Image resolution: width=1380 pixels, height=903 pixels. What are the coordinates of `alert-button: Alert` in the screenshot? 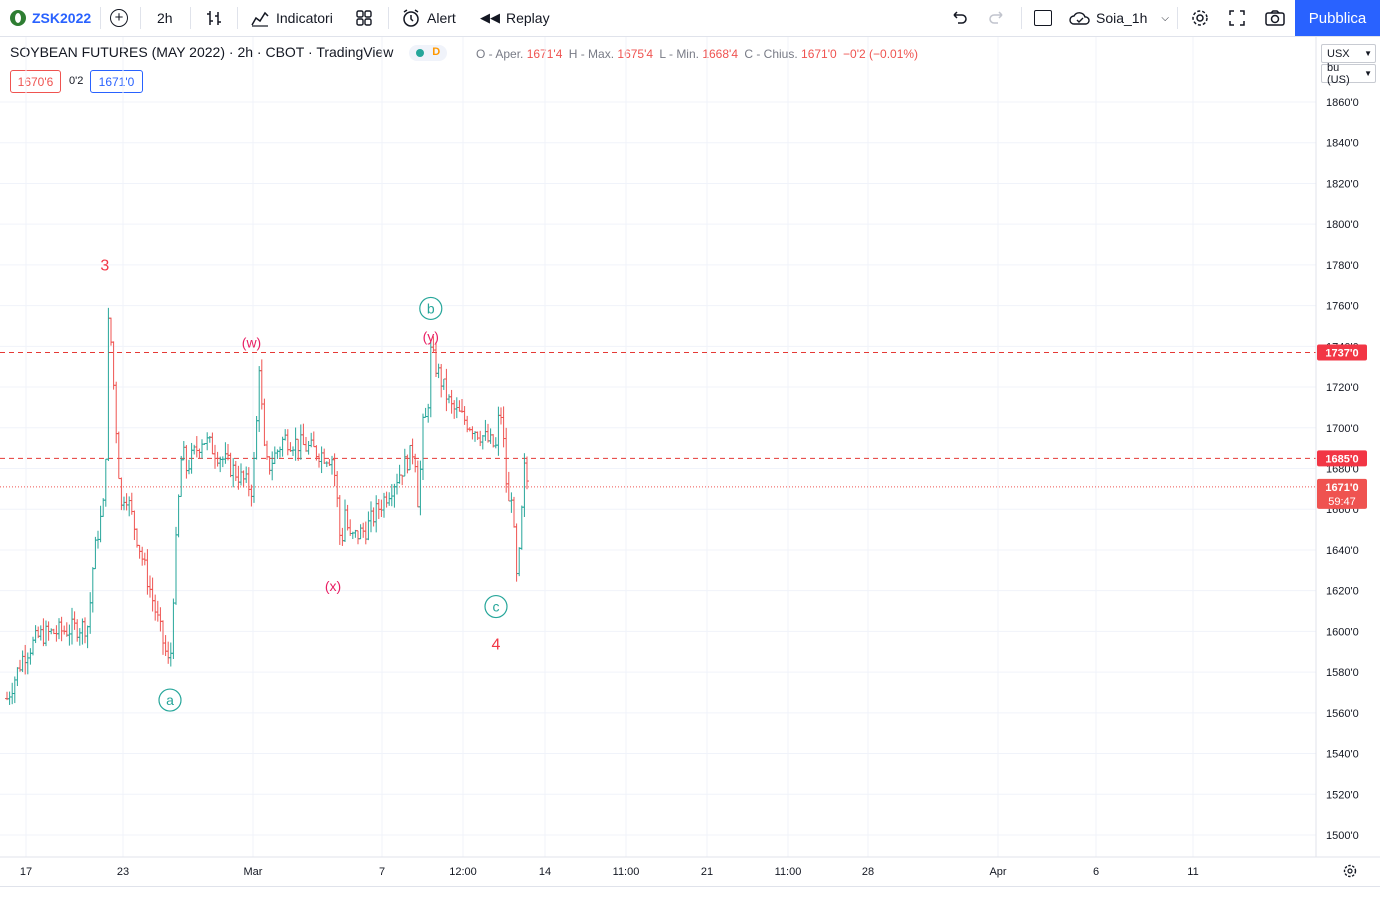 It's located at (428, 18).